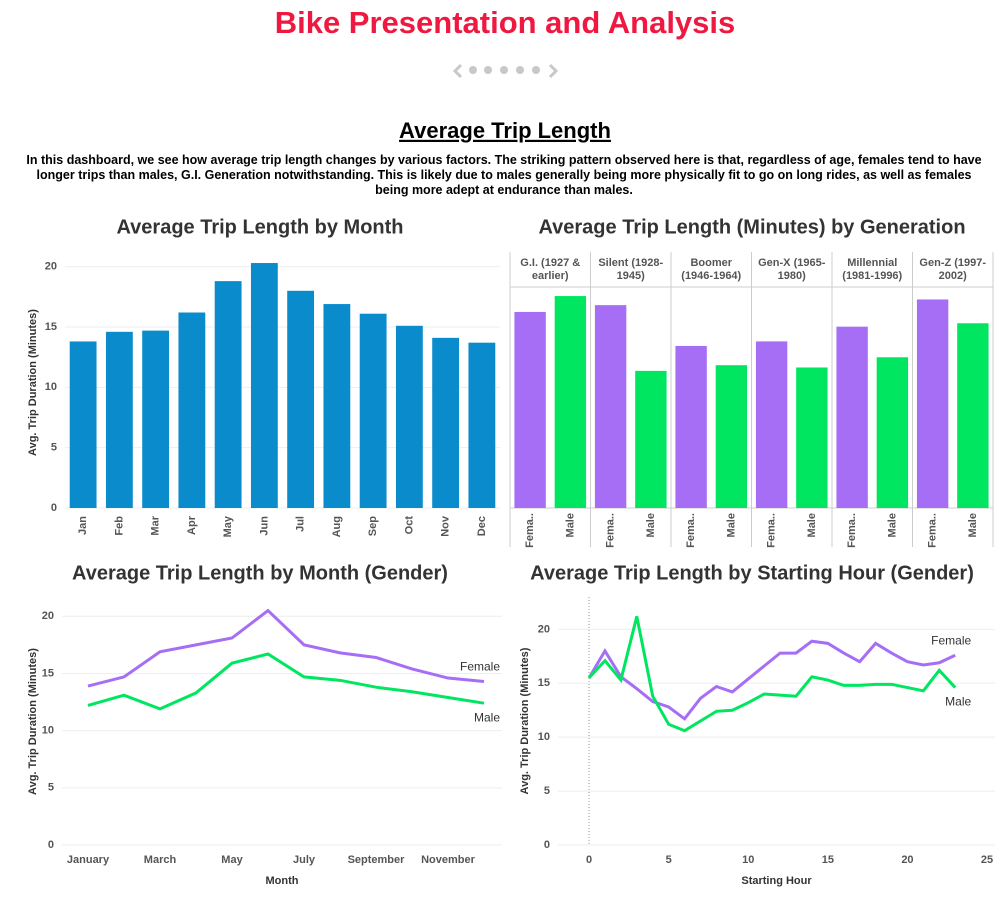 This screenshot has height=901, width=1008. Describe the element at coordinates (88, 860) in the screenshot. I see `x-tick-label: January` at that location.